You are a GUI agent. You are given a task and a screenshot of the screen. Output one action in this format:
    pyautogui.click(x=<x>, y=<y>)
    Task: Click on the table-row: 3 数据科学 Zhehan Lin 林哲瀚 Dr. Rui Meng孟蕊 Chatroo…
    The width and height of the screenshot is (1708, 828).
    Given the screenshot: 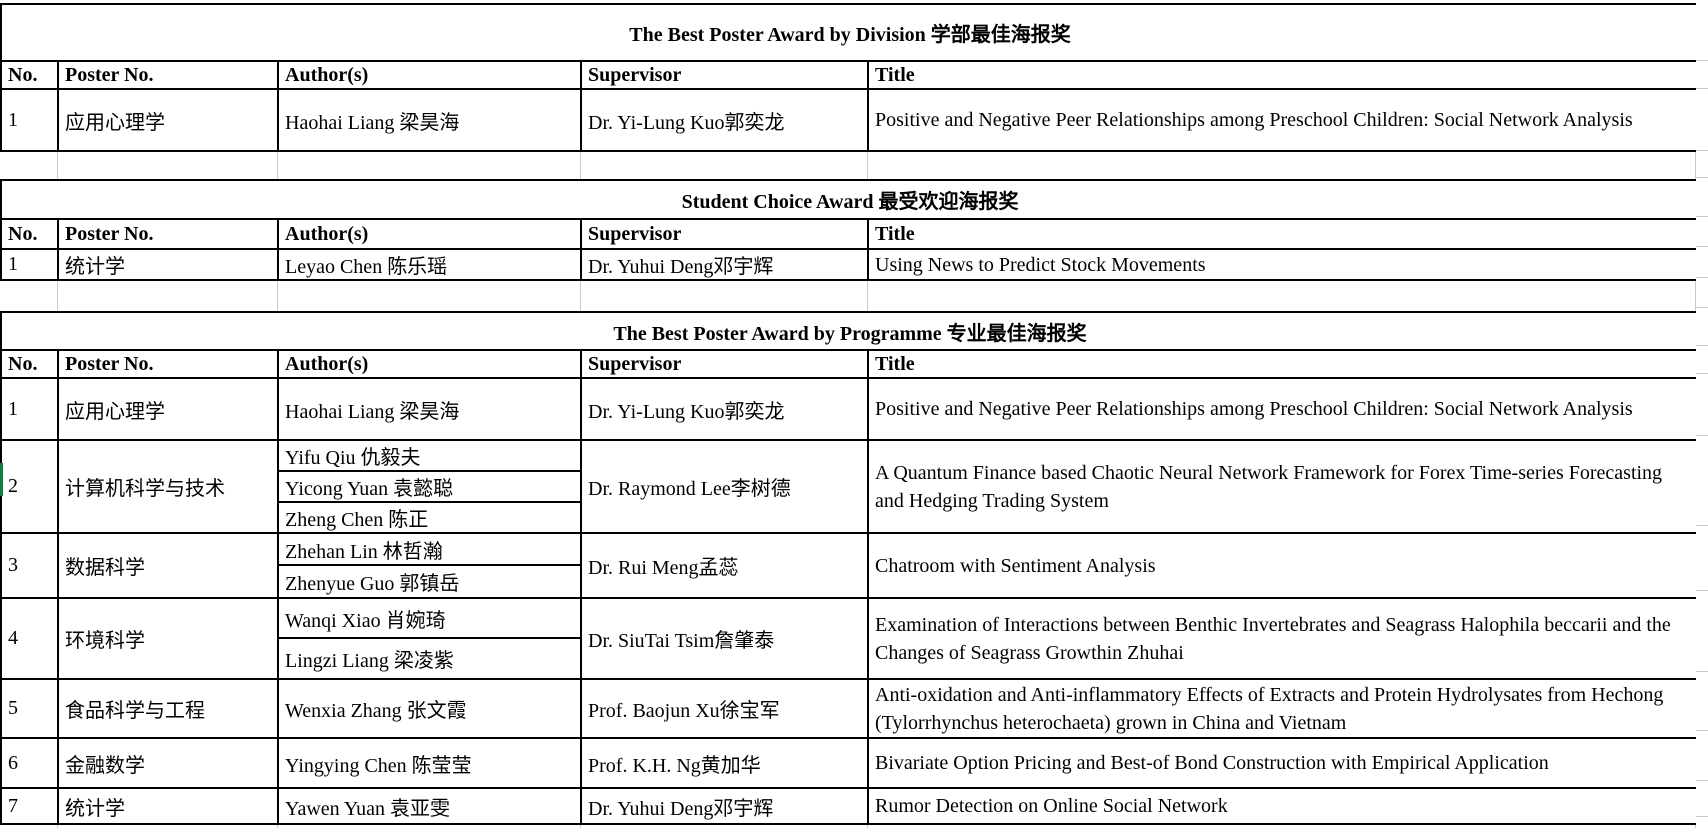 What is the action you would take?
    pyautogui.click(x=849, y=565)
    